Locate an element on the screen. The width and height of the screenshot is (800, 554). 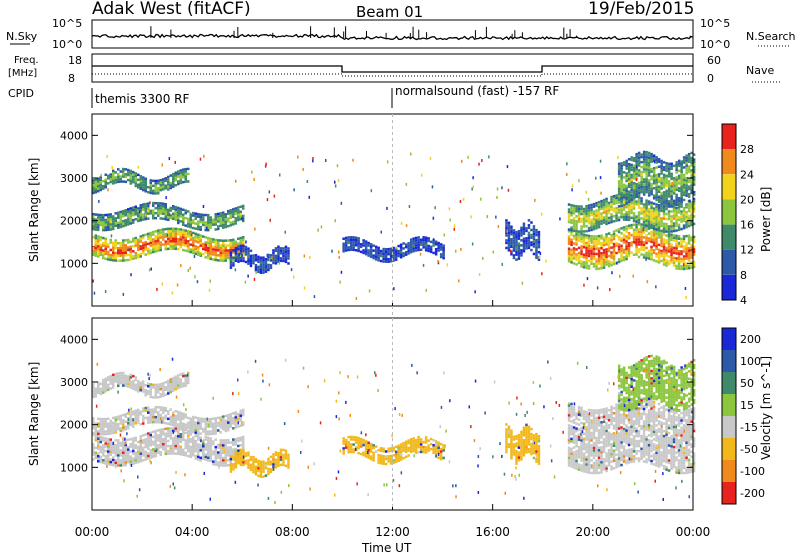
nsky-trace is located at coordinates (392, 33).